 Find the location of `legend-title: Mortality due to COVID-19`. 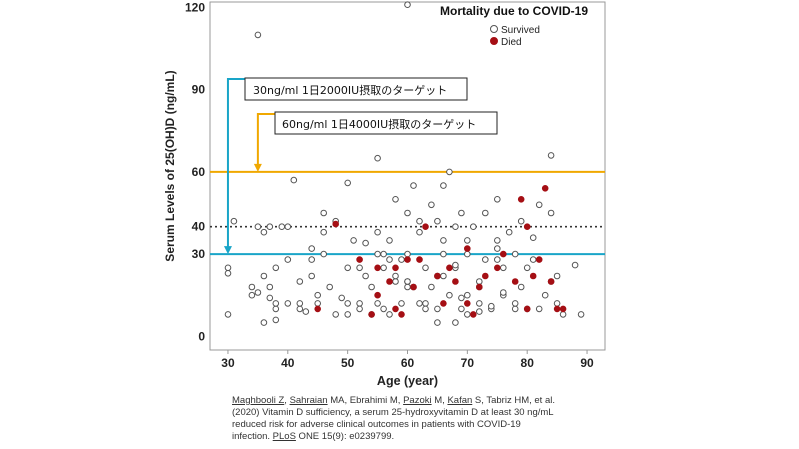

legend-title: Mortality due to COVID-19 is located at coordinates (514, 11).